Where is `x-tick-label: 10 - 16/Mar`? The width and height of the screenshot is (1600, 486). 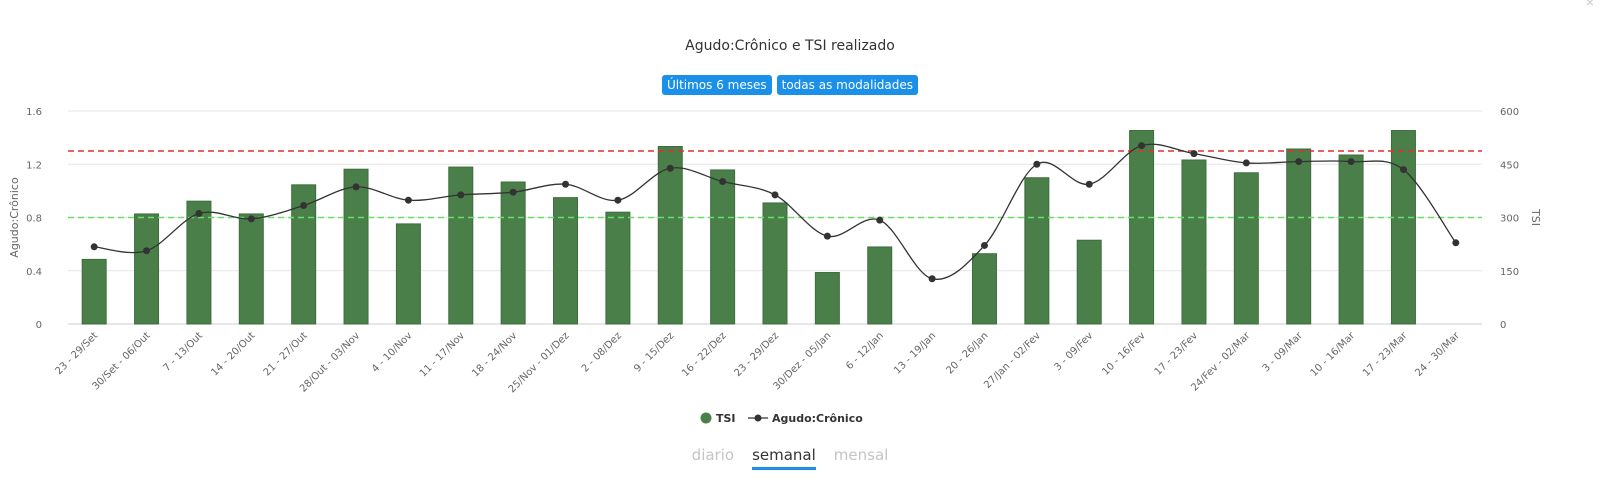
x-tick-label: 10 - 16/Mar is located at coordinates (1333, 354).